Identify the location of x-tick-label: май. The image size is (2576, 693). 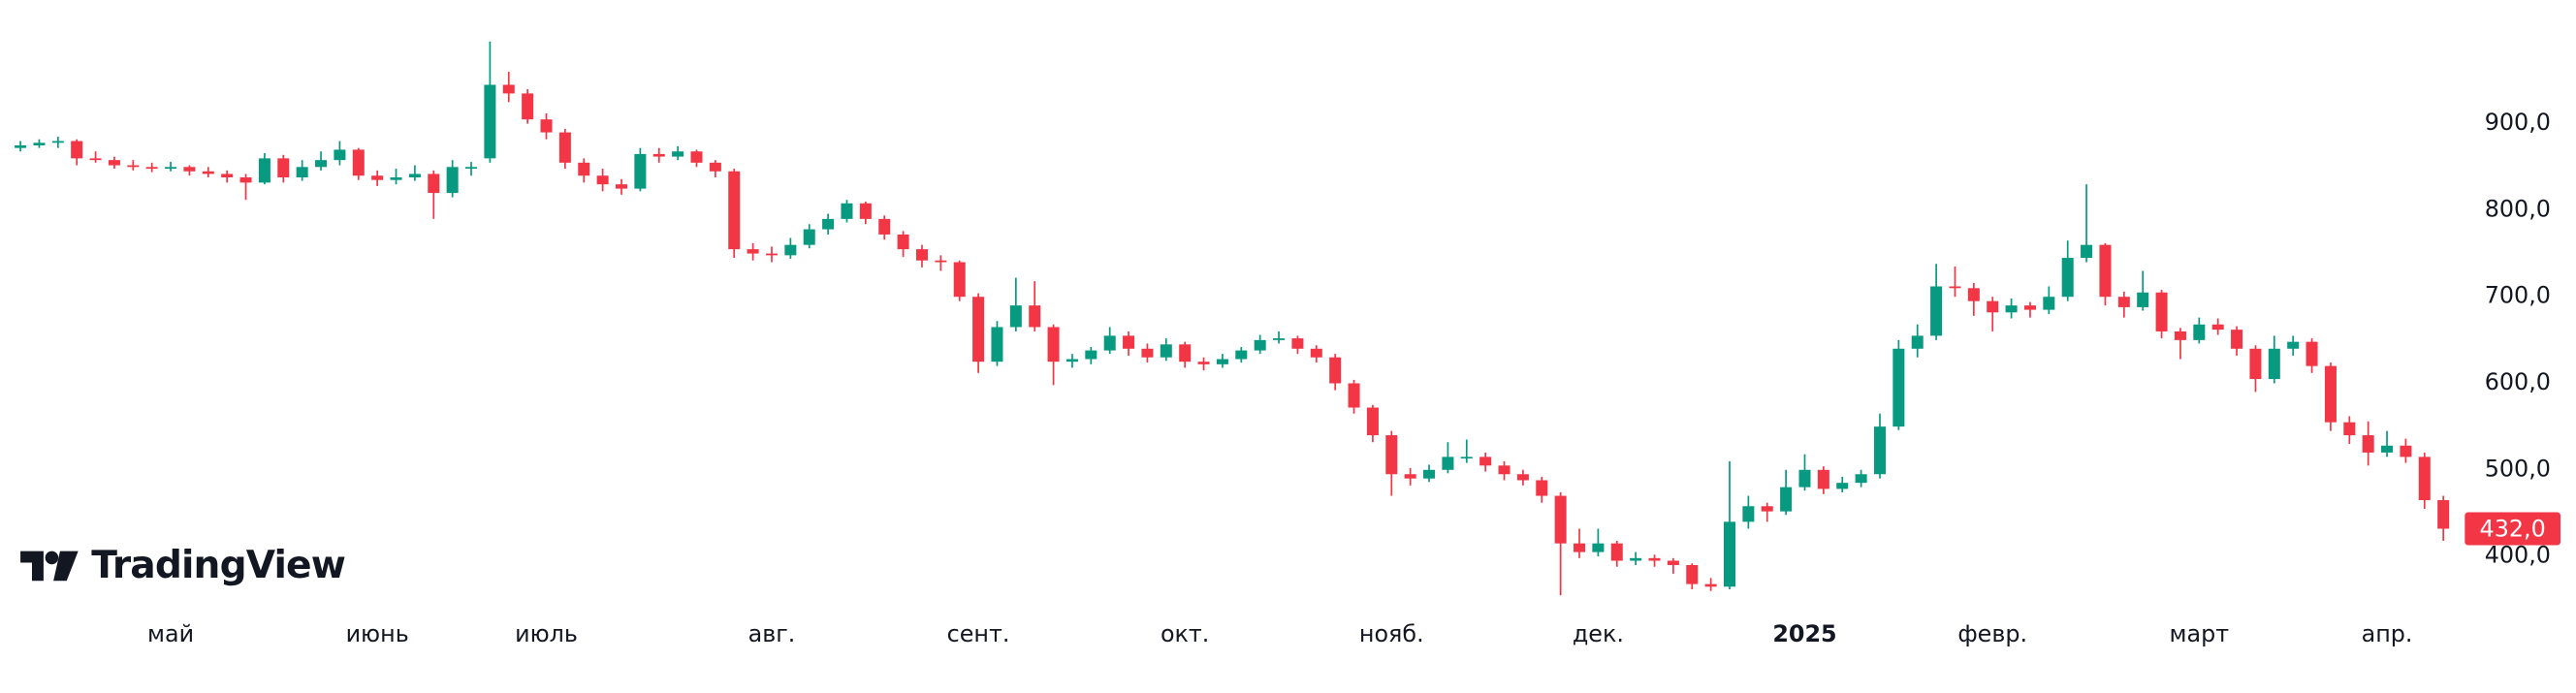
(170, 634).